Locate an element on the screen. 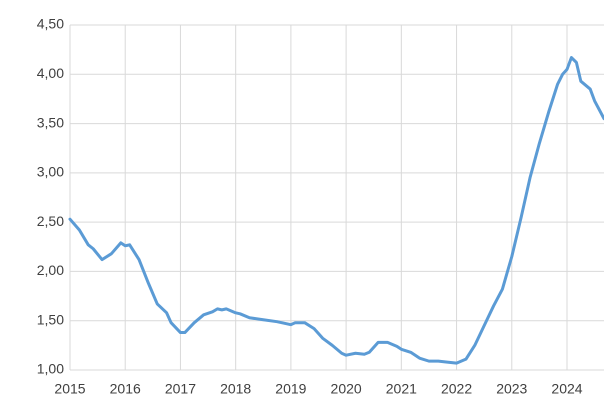 This screenshot has height=403, width=604. x-tick-label: 2021 is located at coordinates (401, 389).